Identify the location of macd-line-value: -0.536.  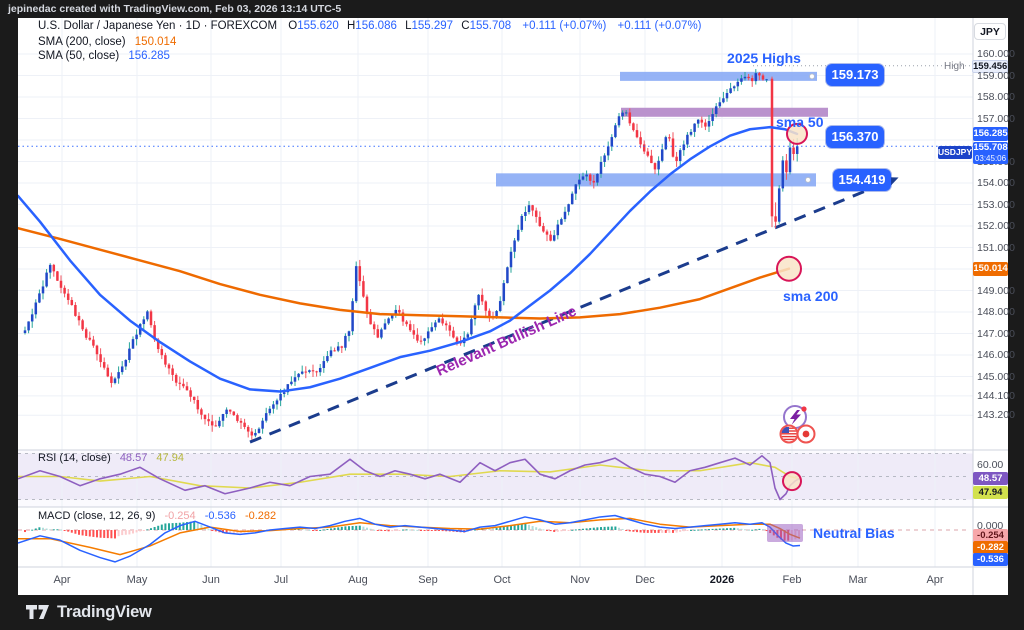
(220, 516).